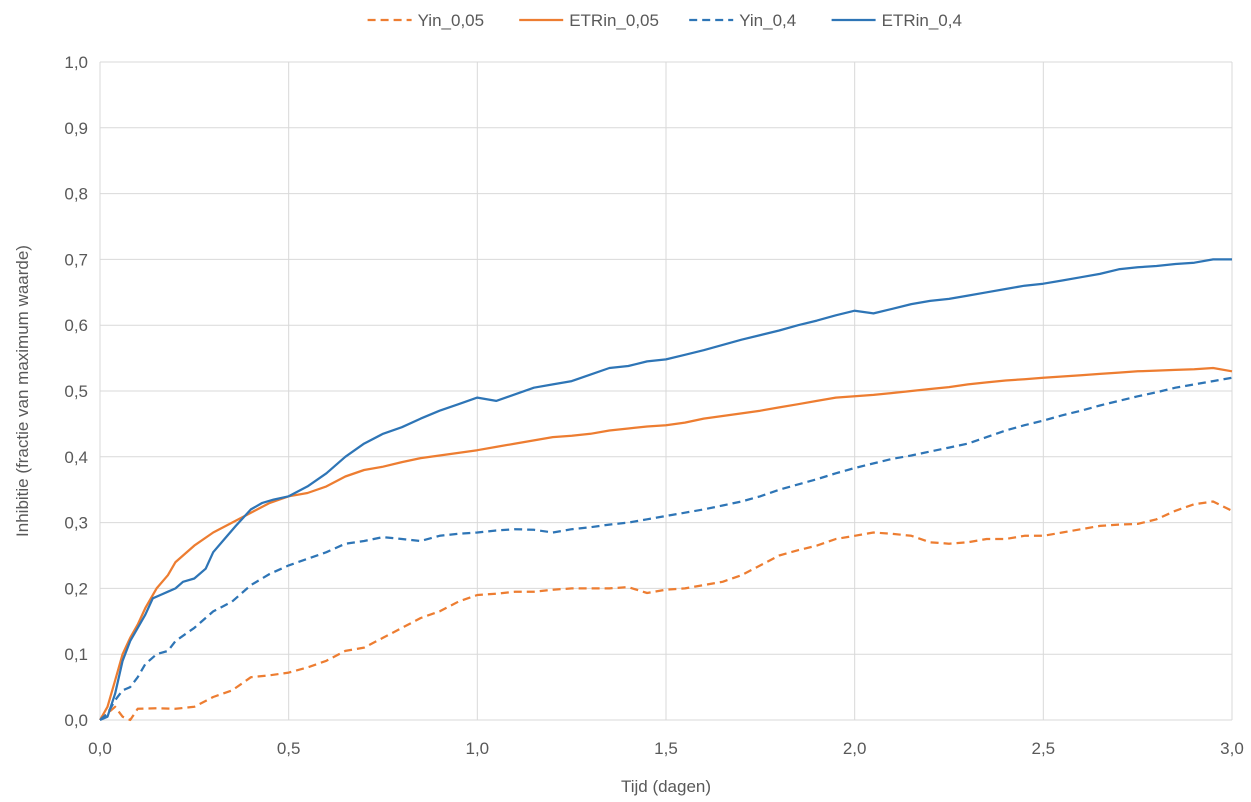 The image size is (1251, 802). I want to click on y-tick-label: 0,0, so click(76, 720).